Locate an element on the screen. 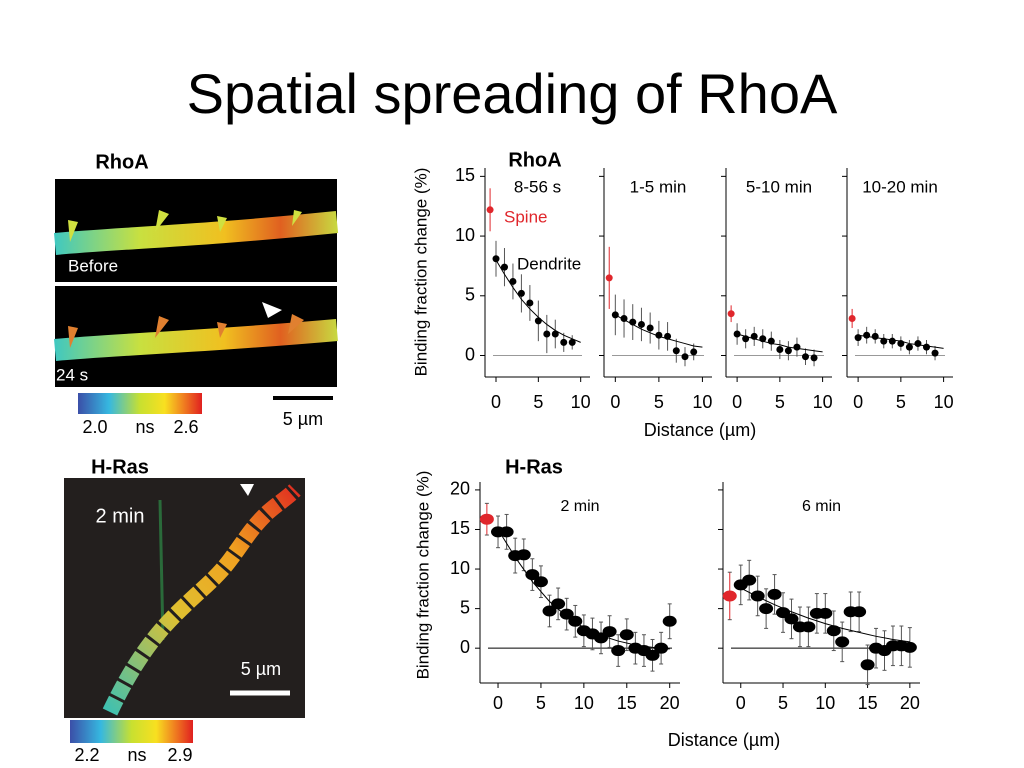  subplot-title: 2 min is located at coordinates (579, 506).